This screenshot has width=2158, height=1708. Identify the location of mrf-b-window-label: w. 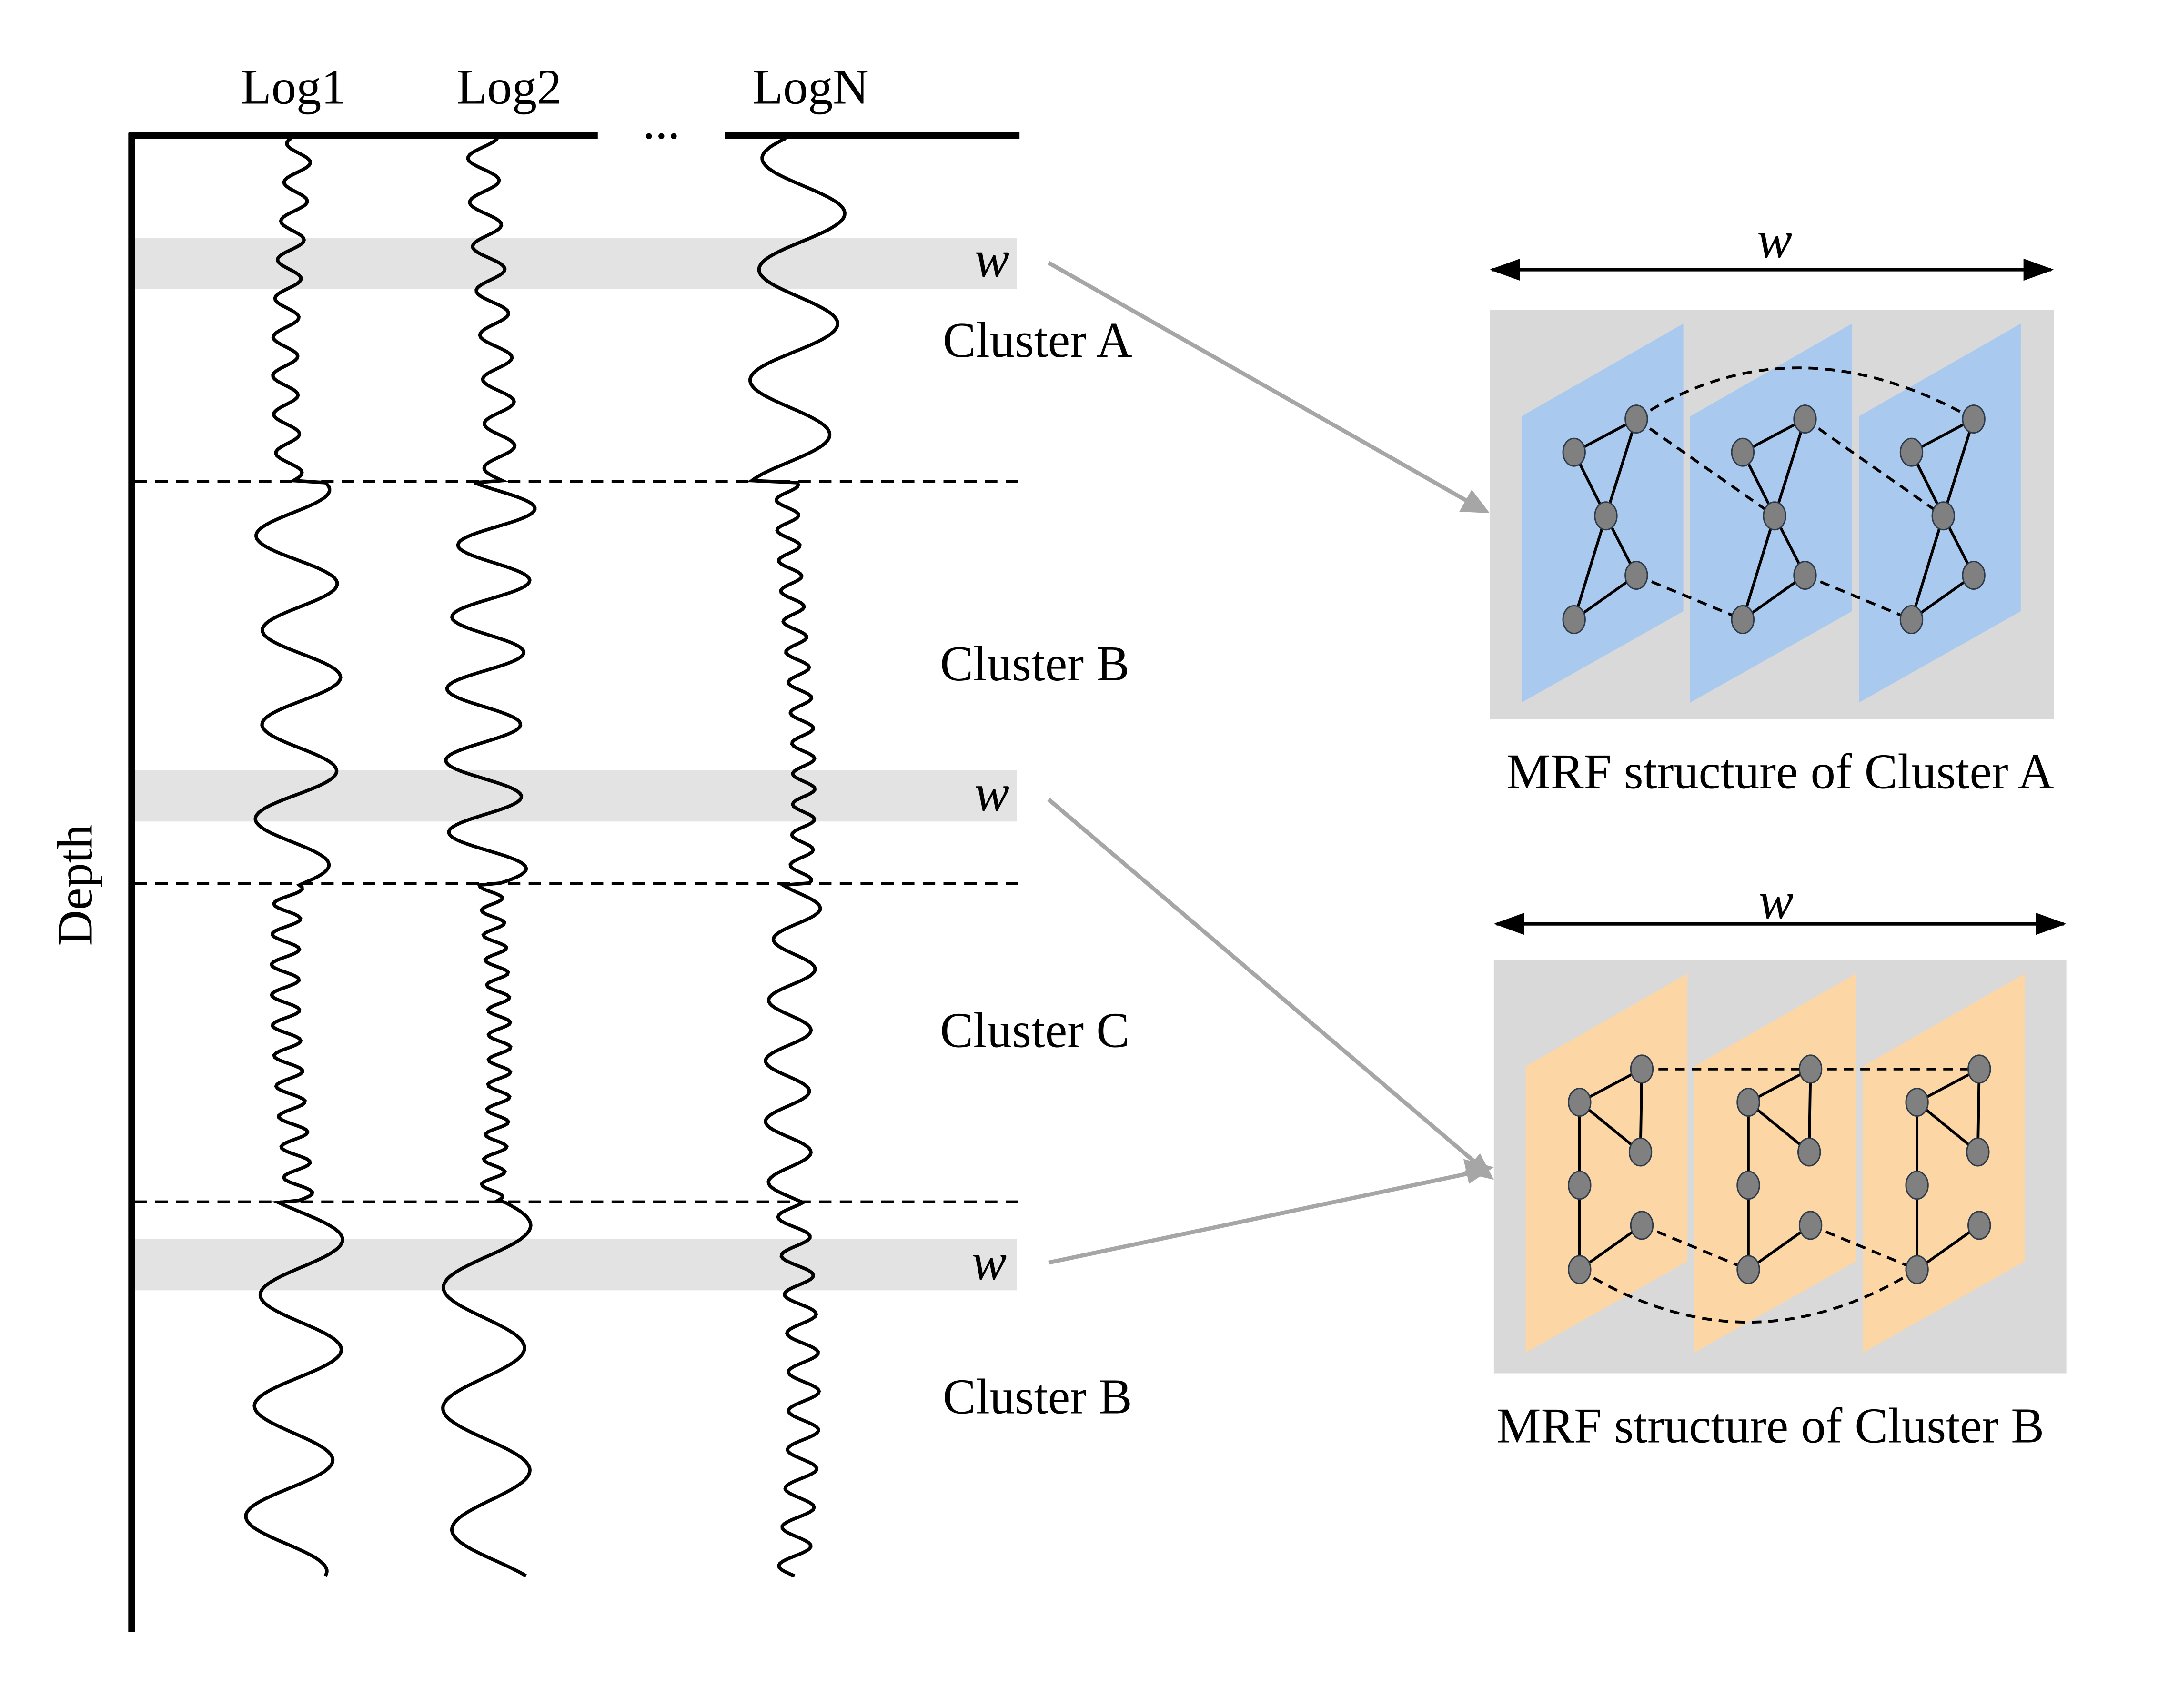
(1776, 901).